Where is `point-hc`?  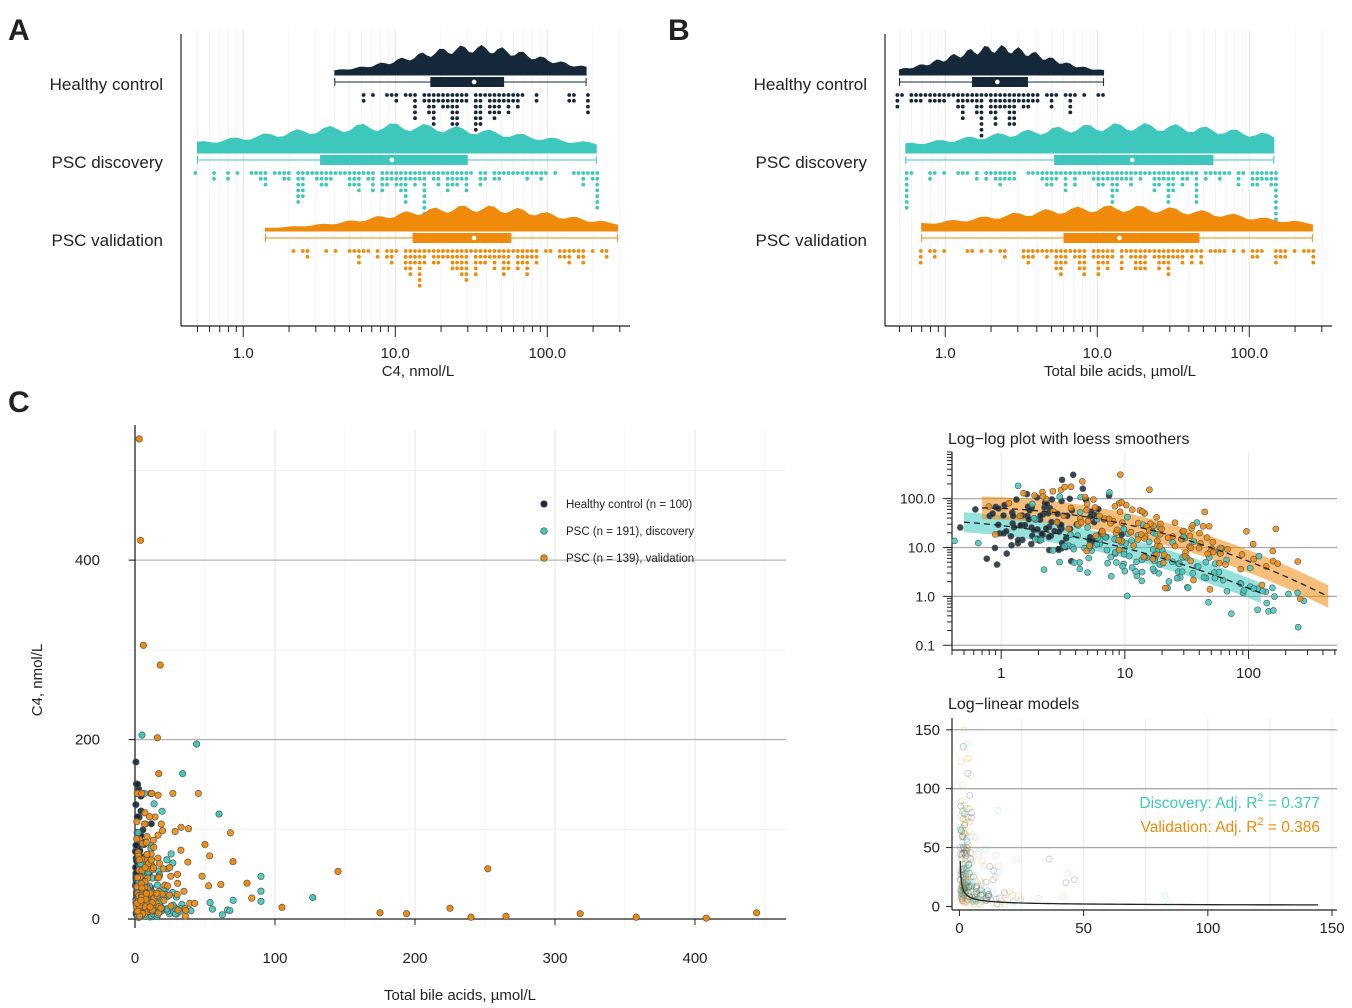 point-hc is located at coordinates (1046, 528).